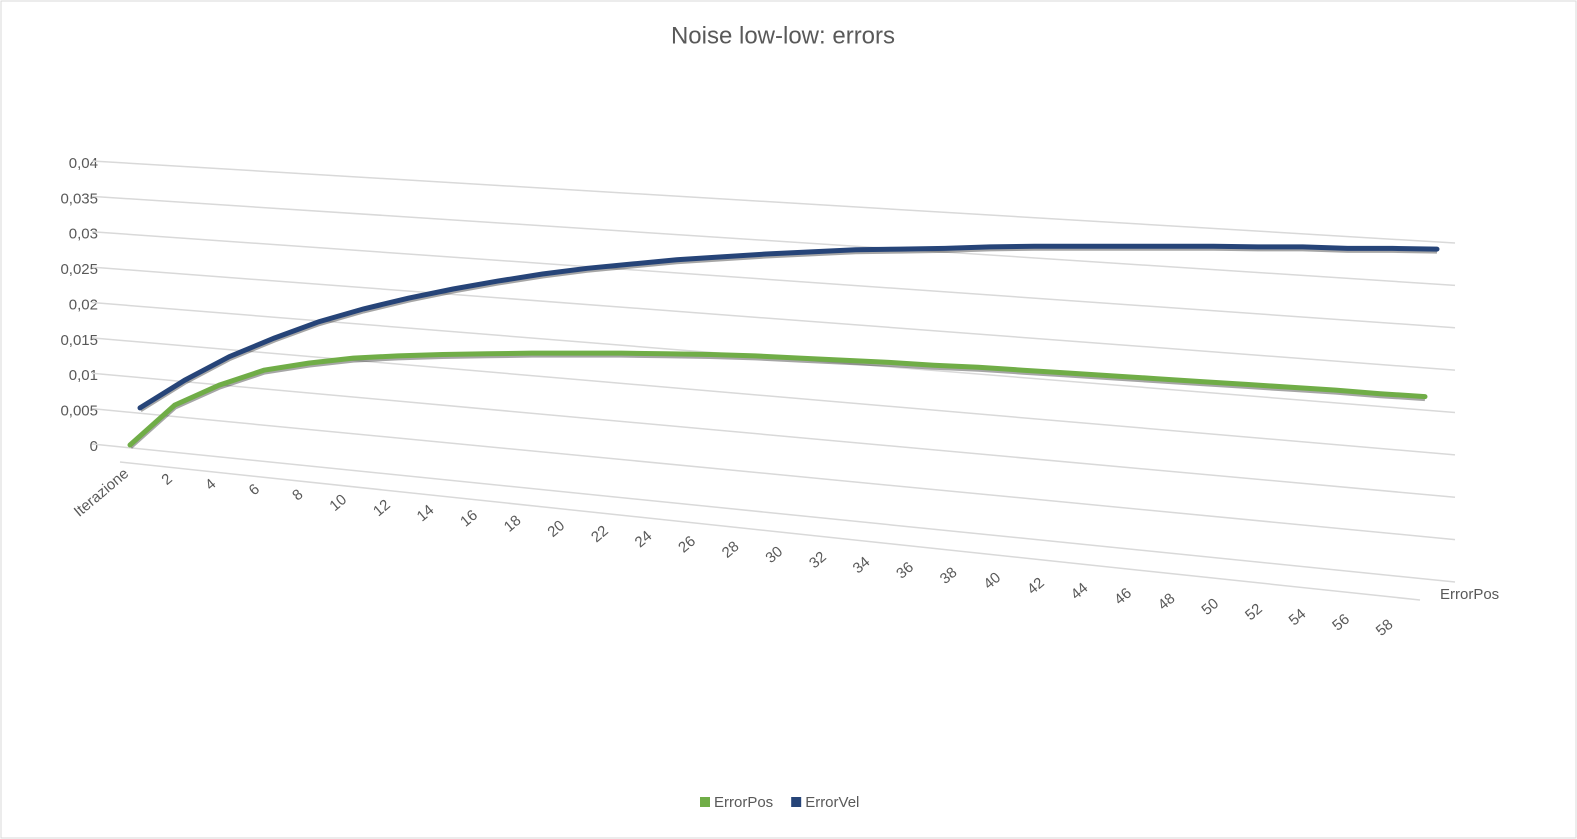 The image size is (1577, 839). What do you see at coordinates (783, 35) in the screenshot?
I see `chart-title: Noise low-low: errors` at bounding box center [783, 35].